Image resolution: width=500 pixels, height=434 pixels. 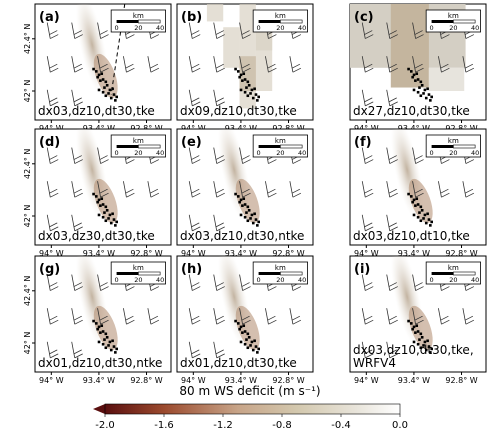 I want to click on scale-bar: km 0 20 40, so click(x=280, y=273).